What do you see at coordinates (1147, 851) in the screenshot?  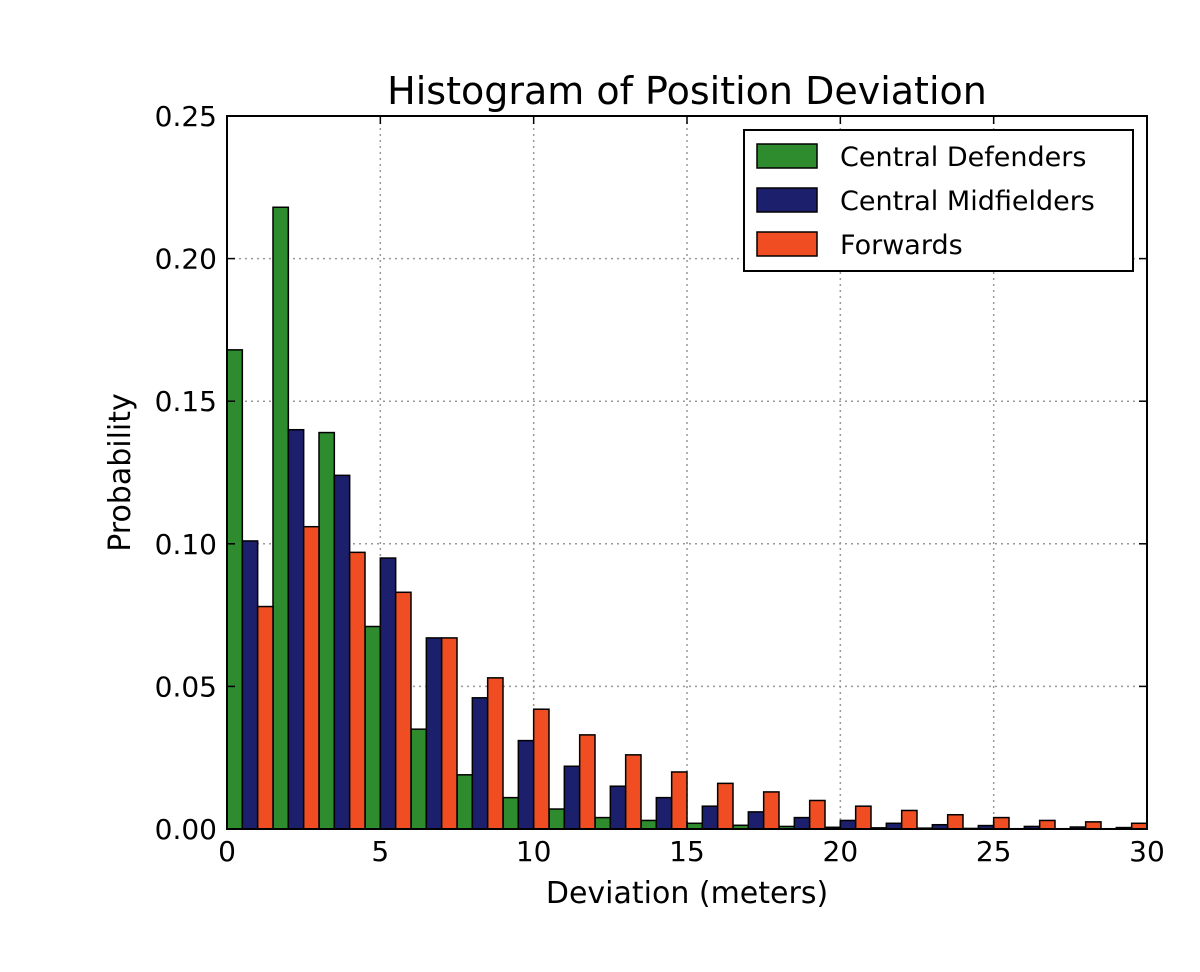 I see `x-tick-label: 30` at bounding box center [1147, 851].